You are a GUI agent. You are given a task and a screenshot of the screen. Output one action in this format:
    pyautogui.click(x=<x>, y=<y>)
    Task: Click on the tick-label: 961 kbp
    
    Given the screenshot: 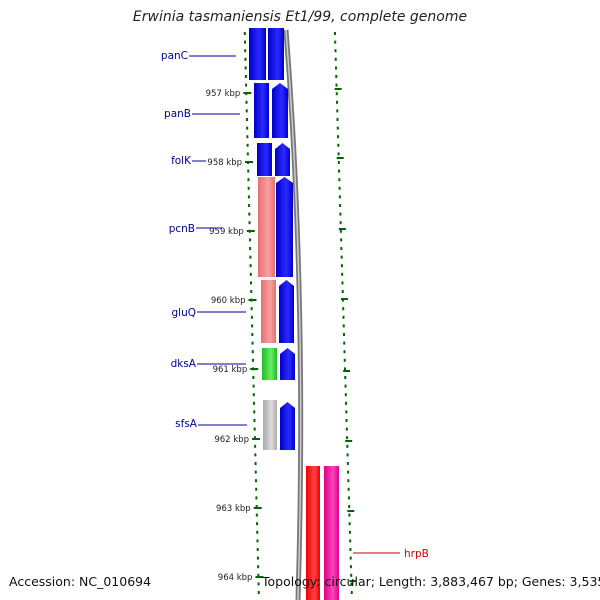 What is the action you would take?
    pyautogui.click(x=230, y=370)
    